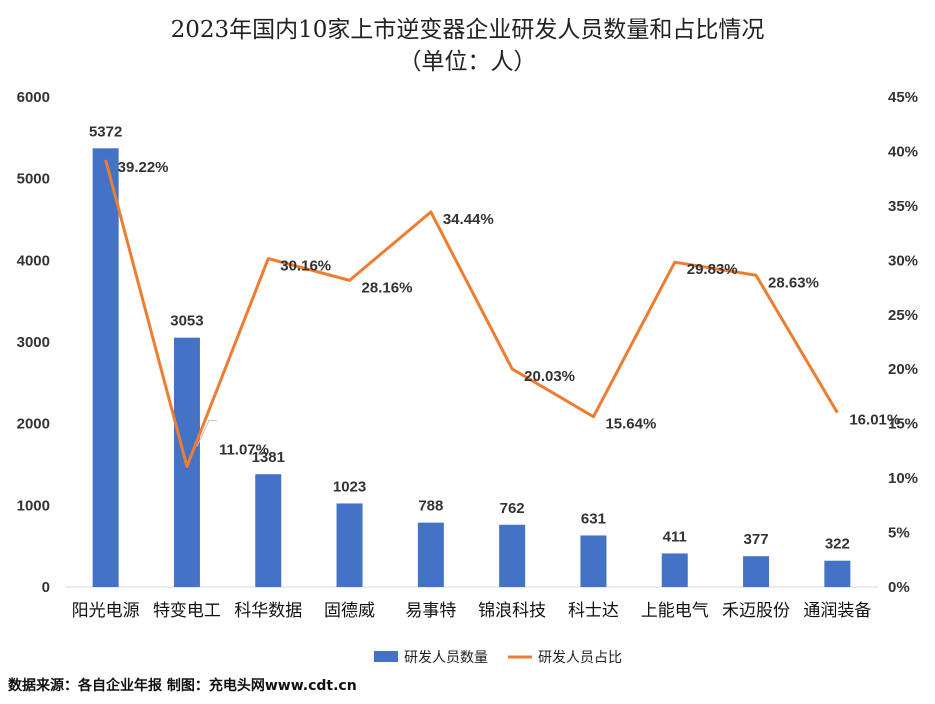 The height and width of the screenshot is (704, 935). What do you see at coordinates (268, 457) in the screenshot?
I see `bar-value-label: 1381` at bounding box center [268, 457].